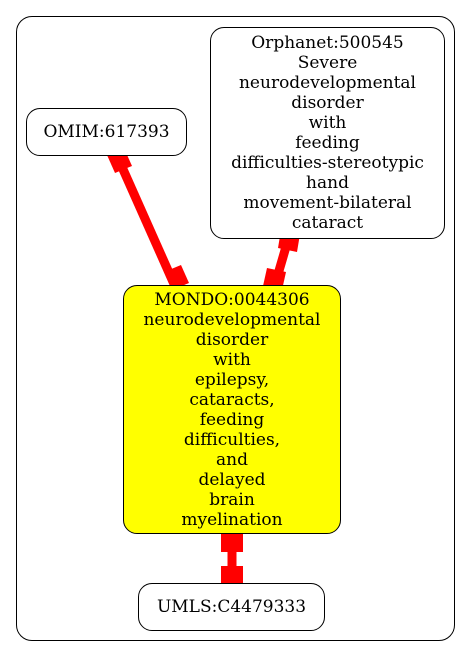 This screenshot has height=659, width=472. Describe the element at coordinates (327, 83) in the screenshot. I see `node-orphanet-label-line: neurodevelopmental` at that location.